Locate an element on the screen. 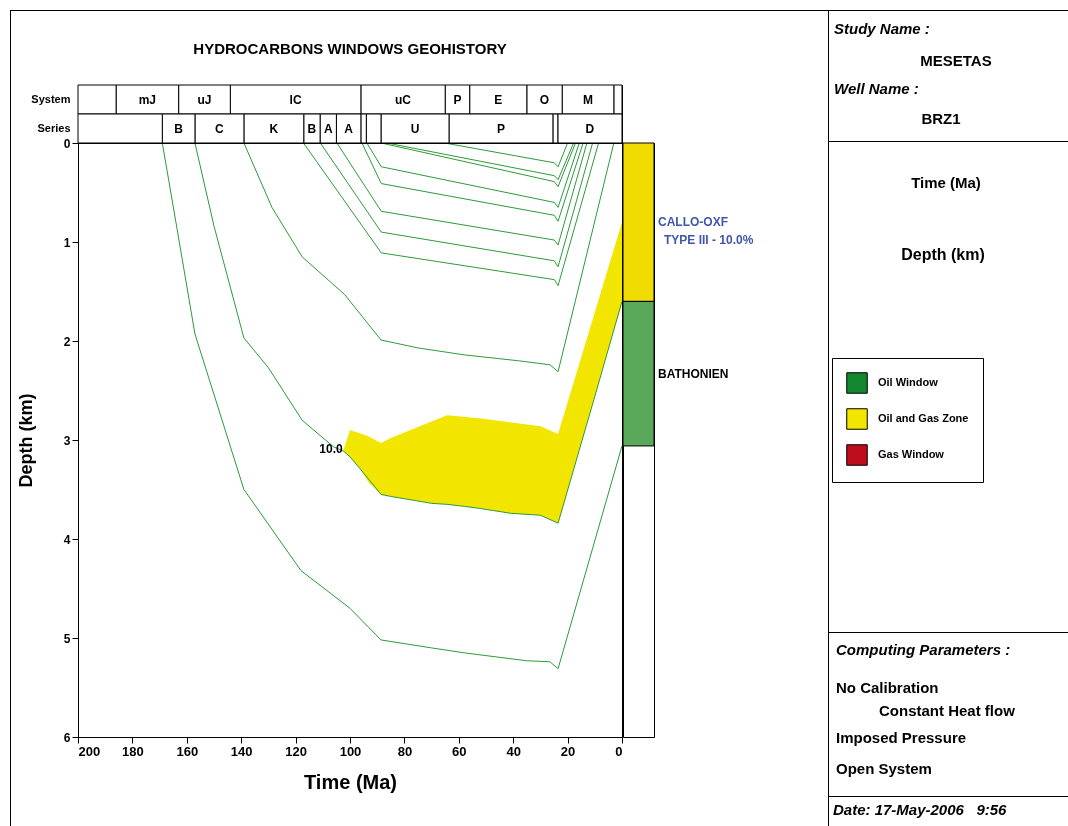  series-label: lC is located at coordinates (295, 99).